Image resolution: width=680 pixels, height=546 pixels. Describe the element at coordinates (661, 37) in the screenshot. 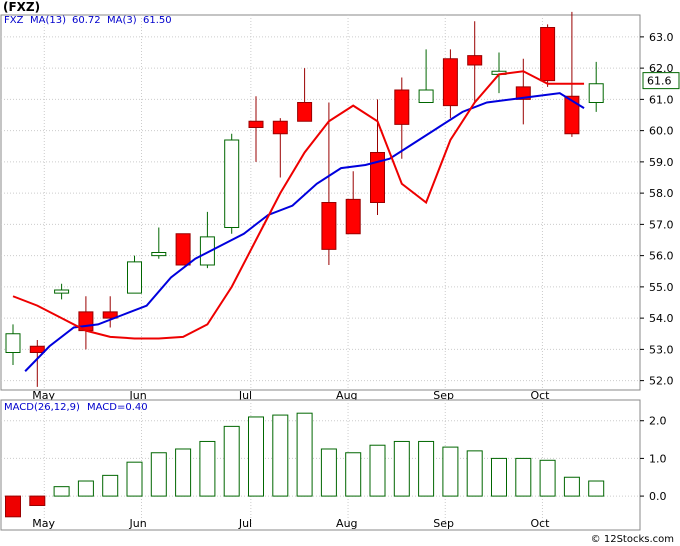

I see `y-tick-label: 63.0` at that location.